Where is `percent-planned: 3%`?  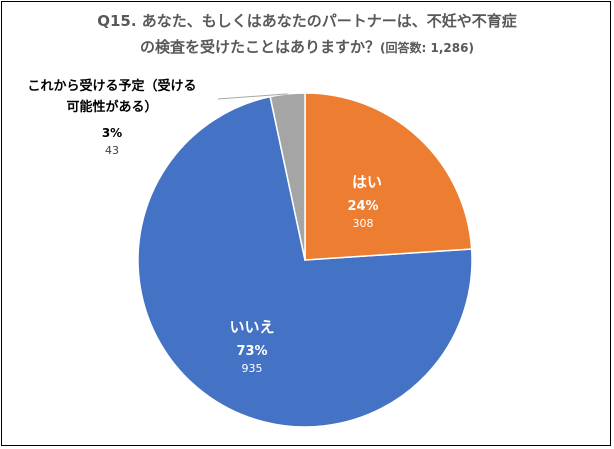 percent-planned: 3% is located at coordinates (112, 133).